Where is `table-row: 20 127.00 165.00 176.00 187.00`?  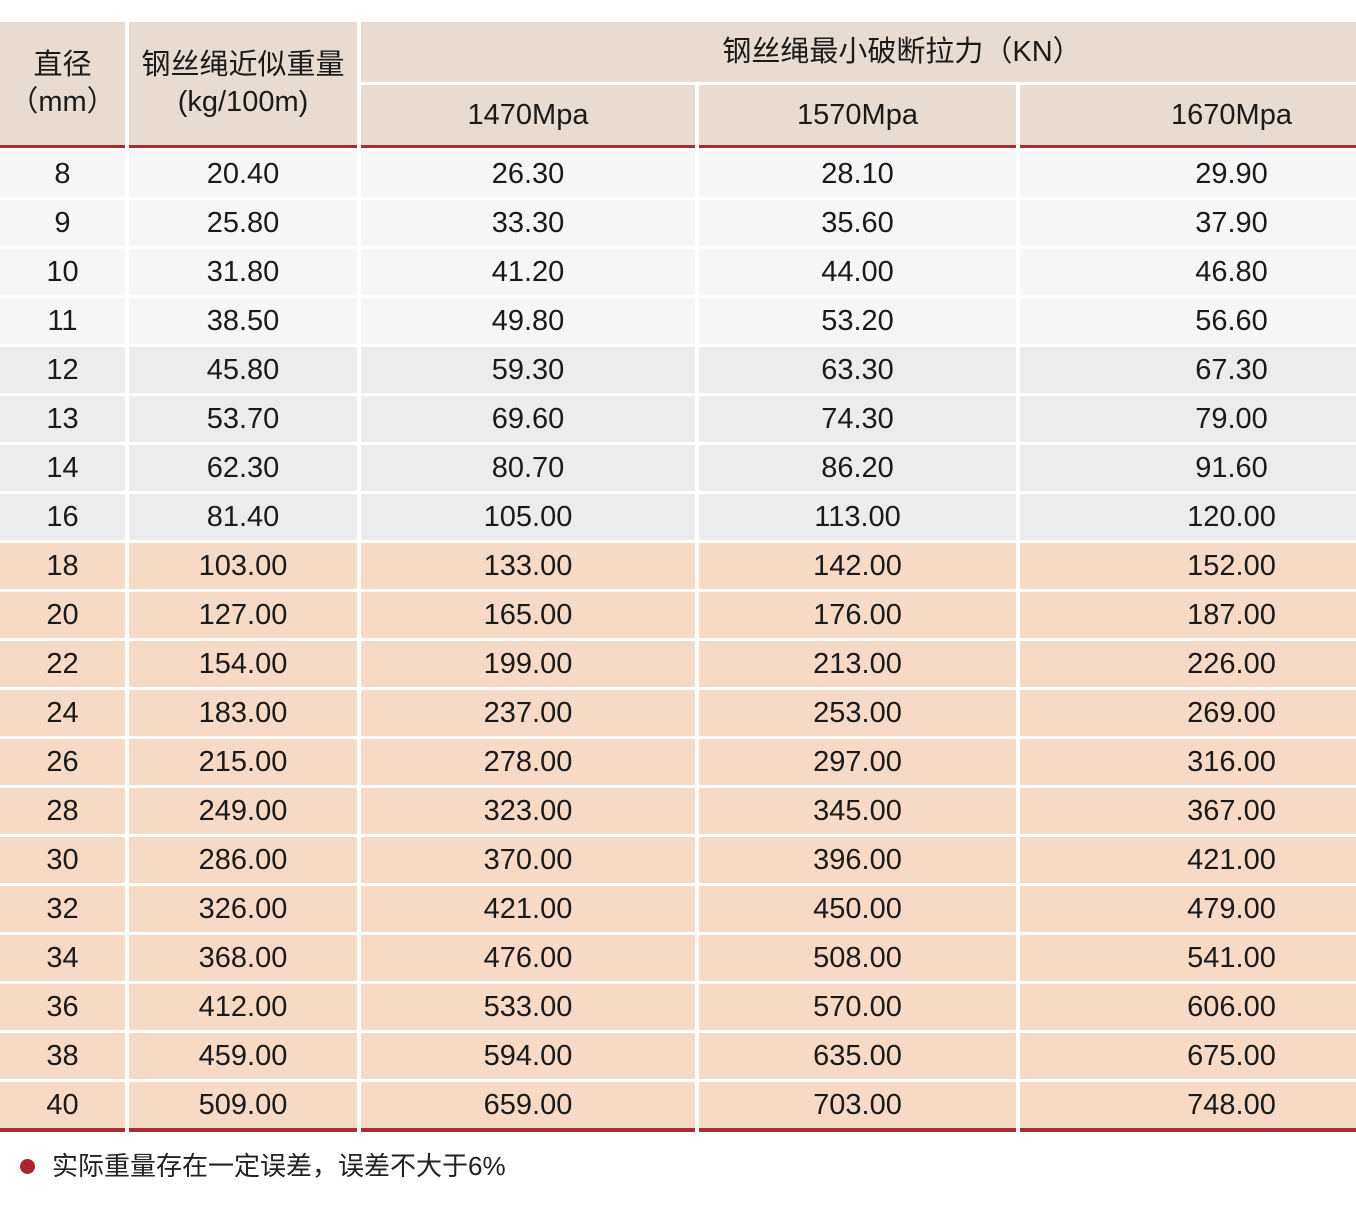 table-row: 20 127.00 165.00 176.00 187.00 is located at coordinates (678, 615).